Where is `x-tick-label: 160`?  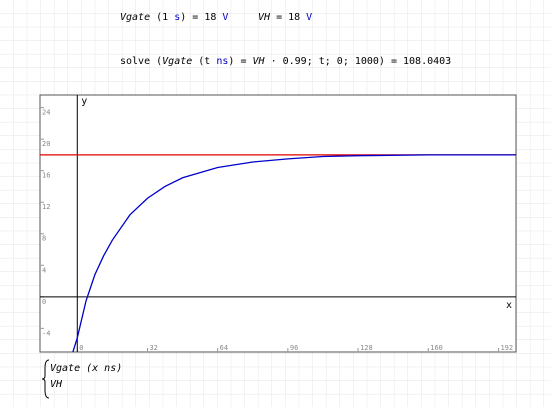 x-tick-label: 160 is located at coordinates (436, 348).